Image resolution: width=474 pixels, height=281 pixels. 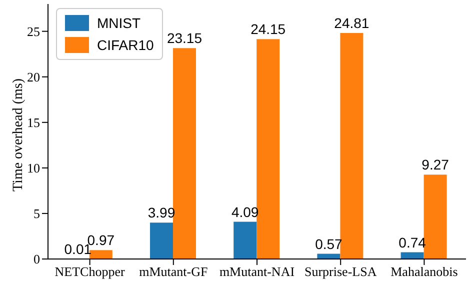 What do you see at coordinates (37, 214) in the screenshot?
I see `y-tick-label: 5` at bounding box center [37, 214].